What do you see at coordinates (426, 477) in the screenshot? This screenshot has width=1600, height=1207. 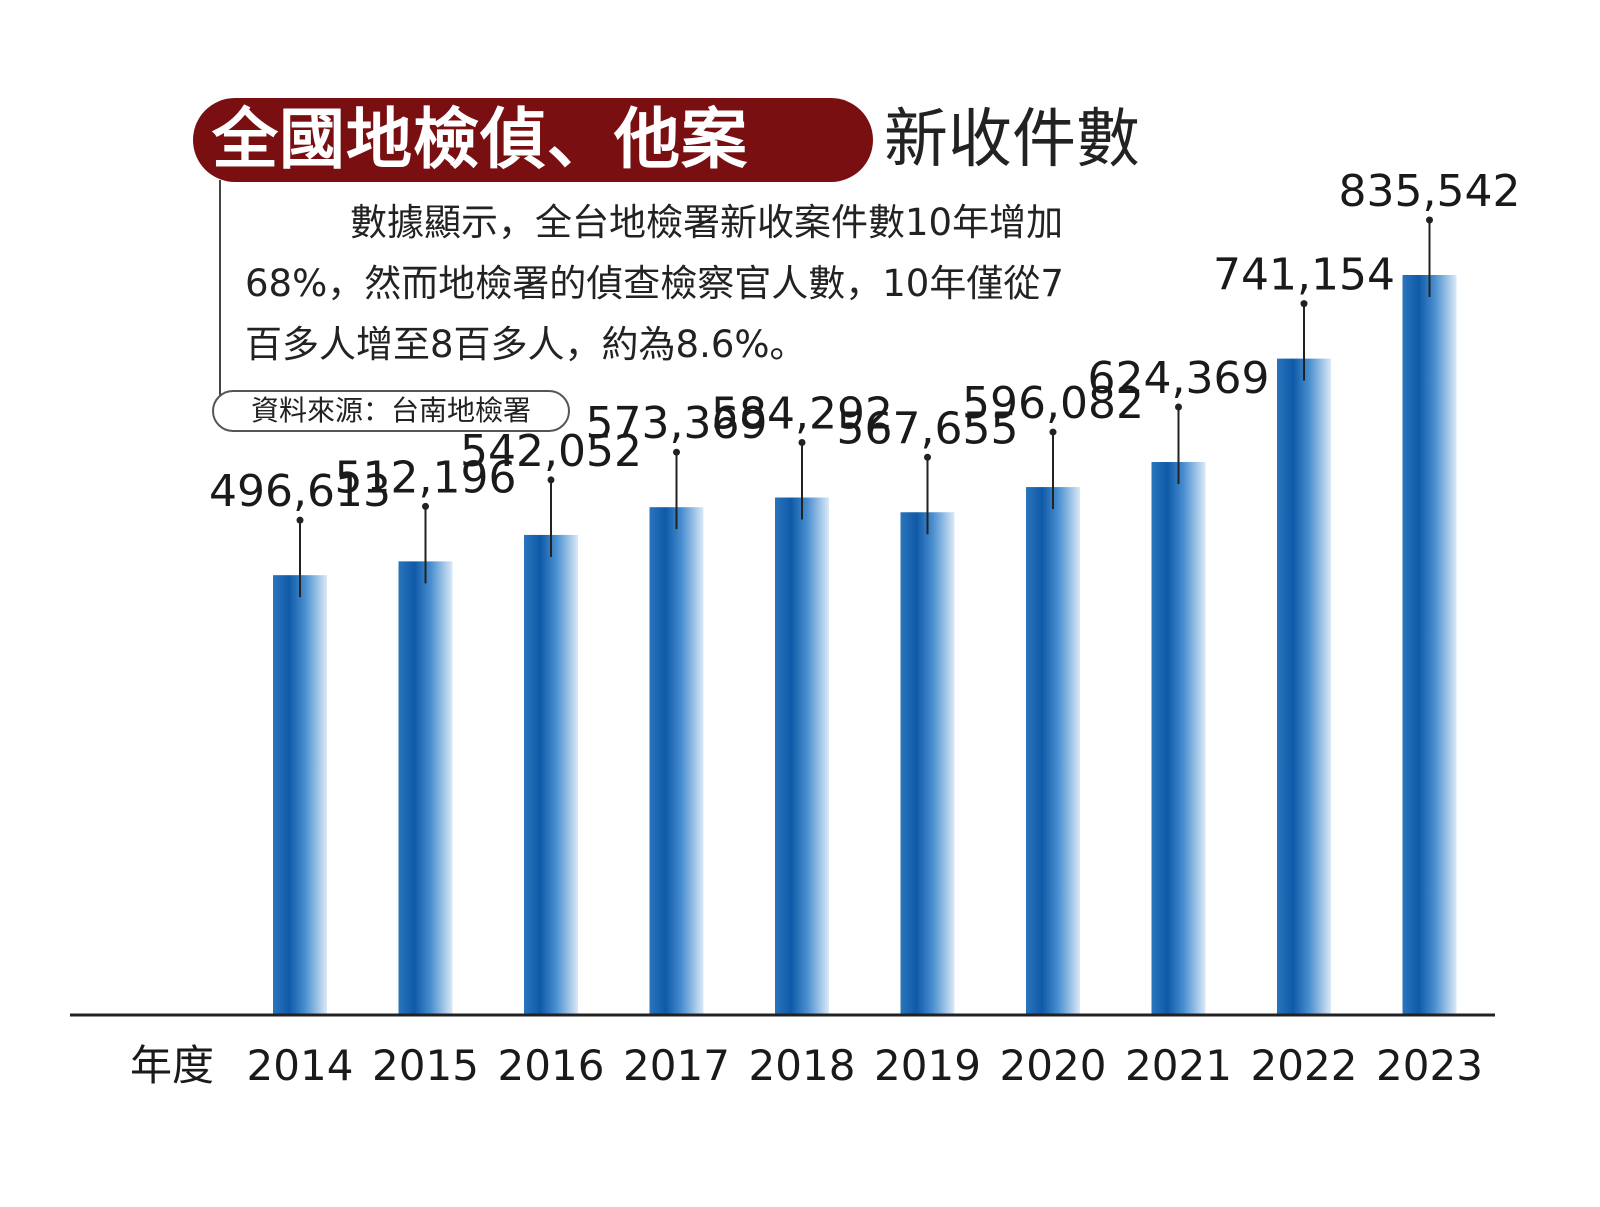 I see `value-label-2015: 512,196` at bounding box center [426, 477].